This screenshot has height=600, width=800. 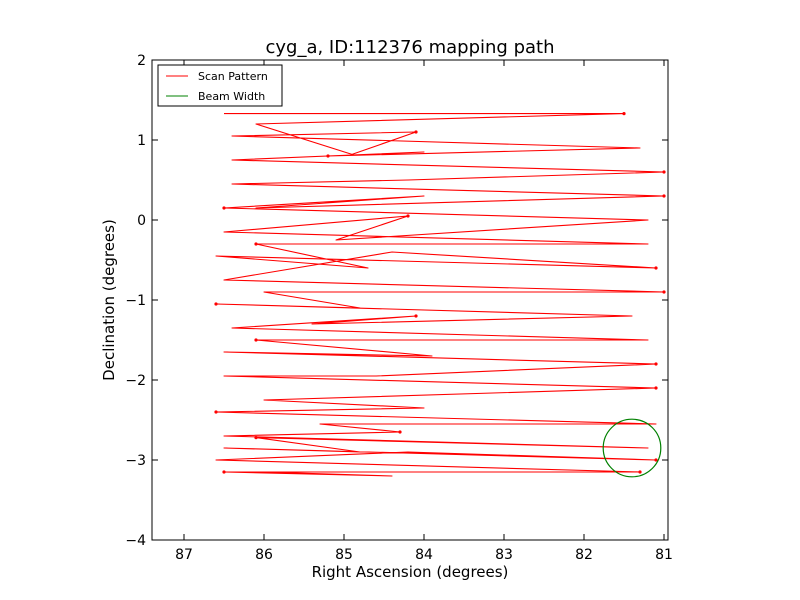 What do you see at coordinates (231, 96) in the screenshot?
I see `legend-label-beam-width: Beam Width` at bounding box center [231, 96].